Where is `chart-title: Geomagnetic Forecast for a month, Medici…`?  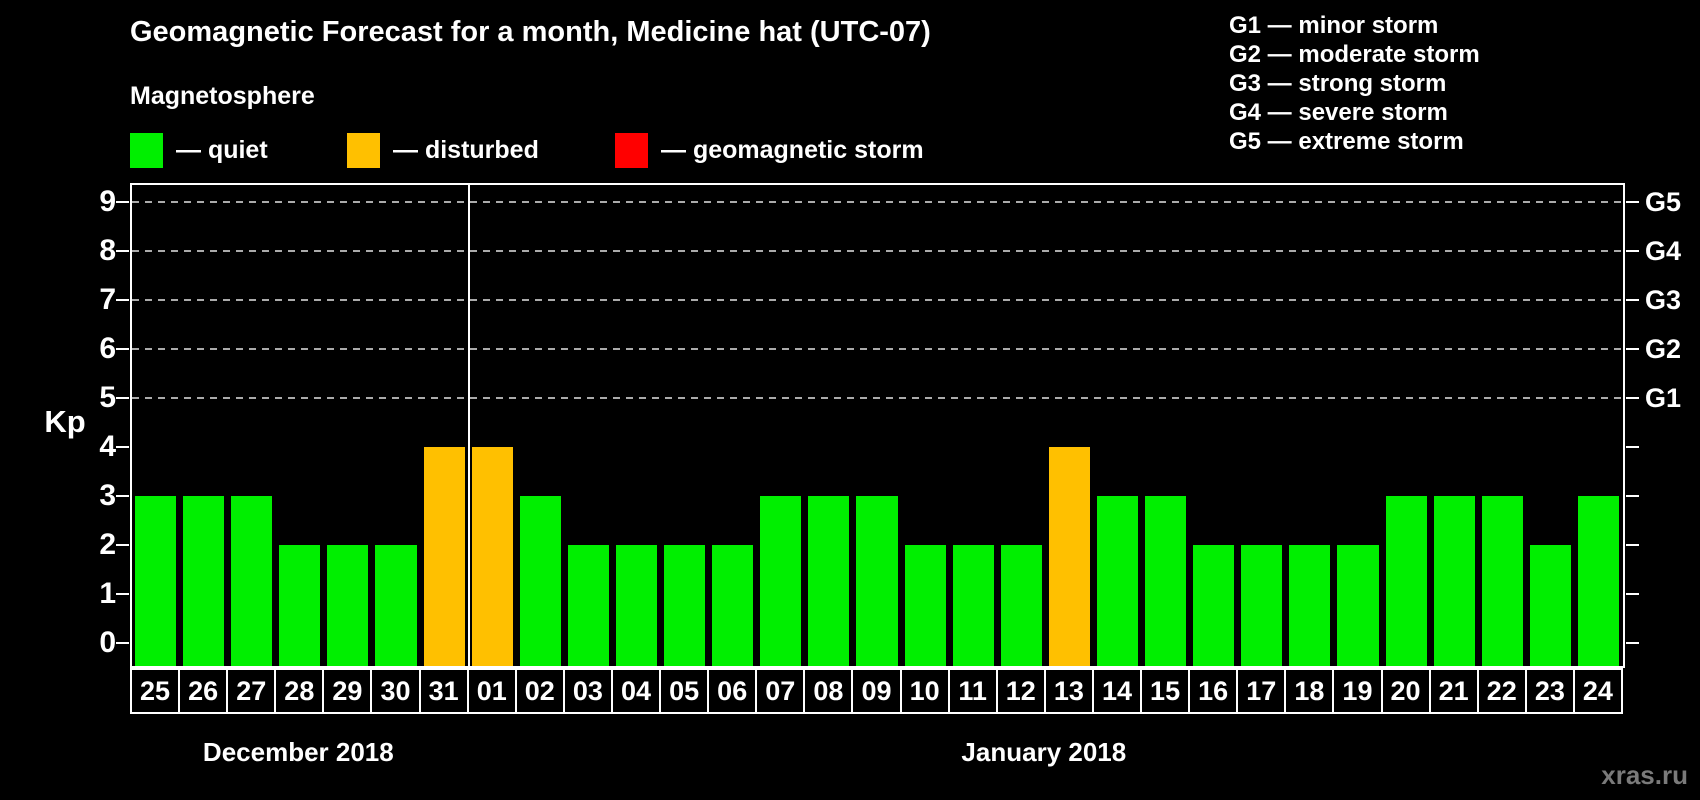
chart-title: Geomagnetic Forecast for a month, Medici… is located at coordinates (530, 32).